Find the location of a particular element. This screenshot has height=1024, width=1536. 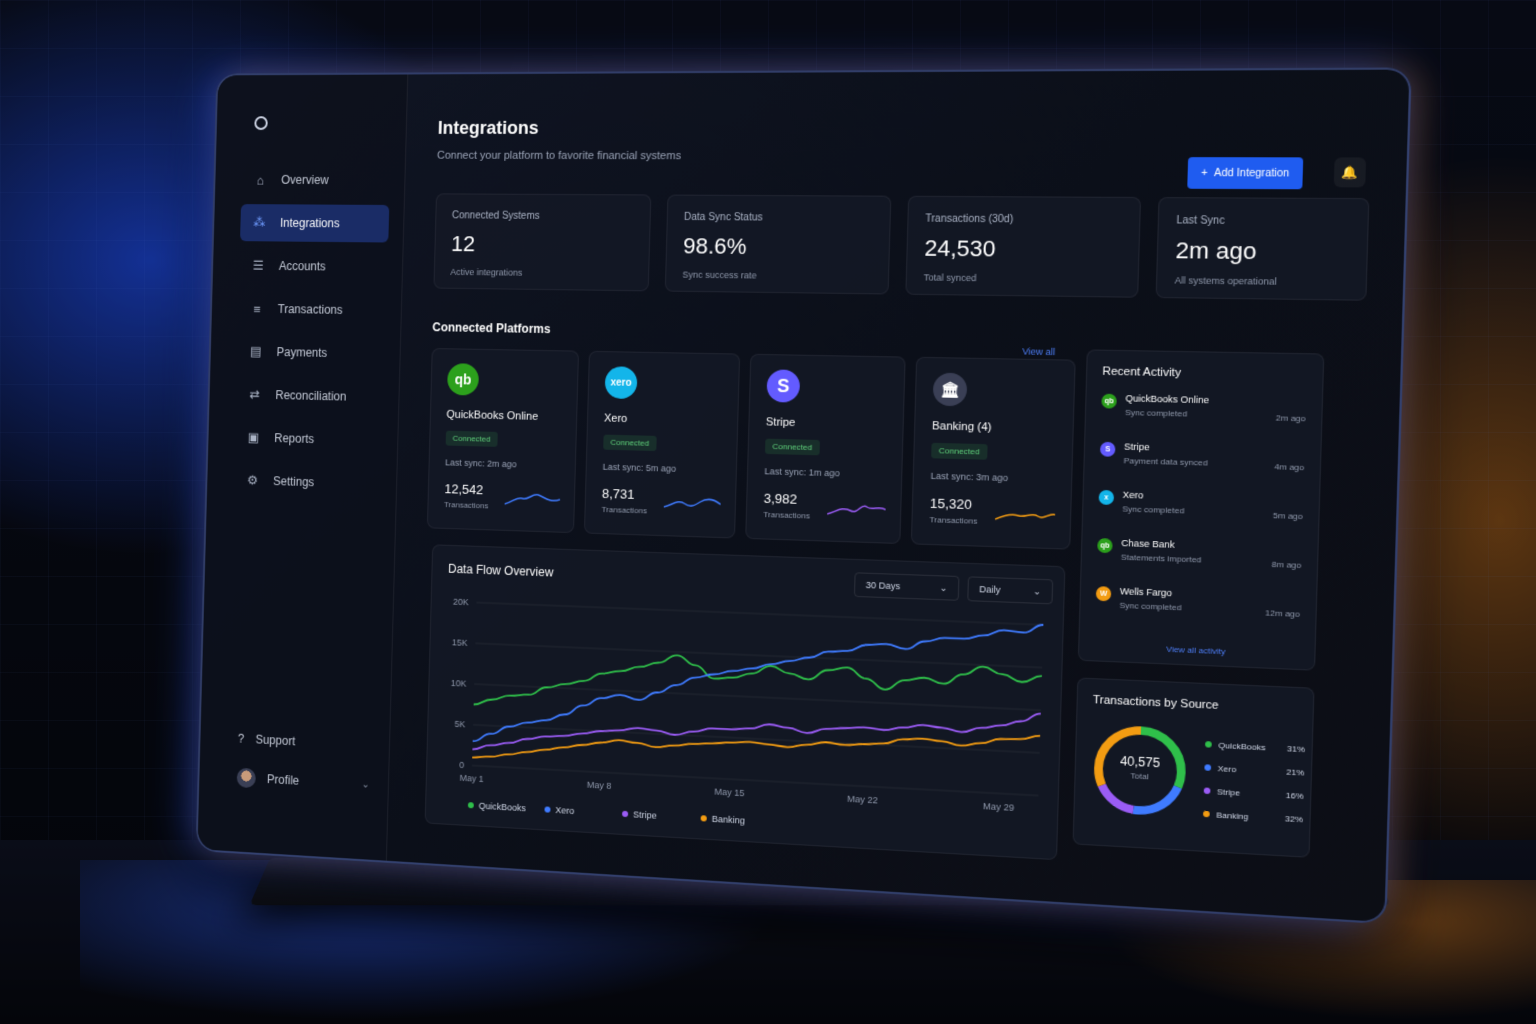

activity-item: qb Chase Bank Statements imported 8m ago is located at coordinates (1199, 564).